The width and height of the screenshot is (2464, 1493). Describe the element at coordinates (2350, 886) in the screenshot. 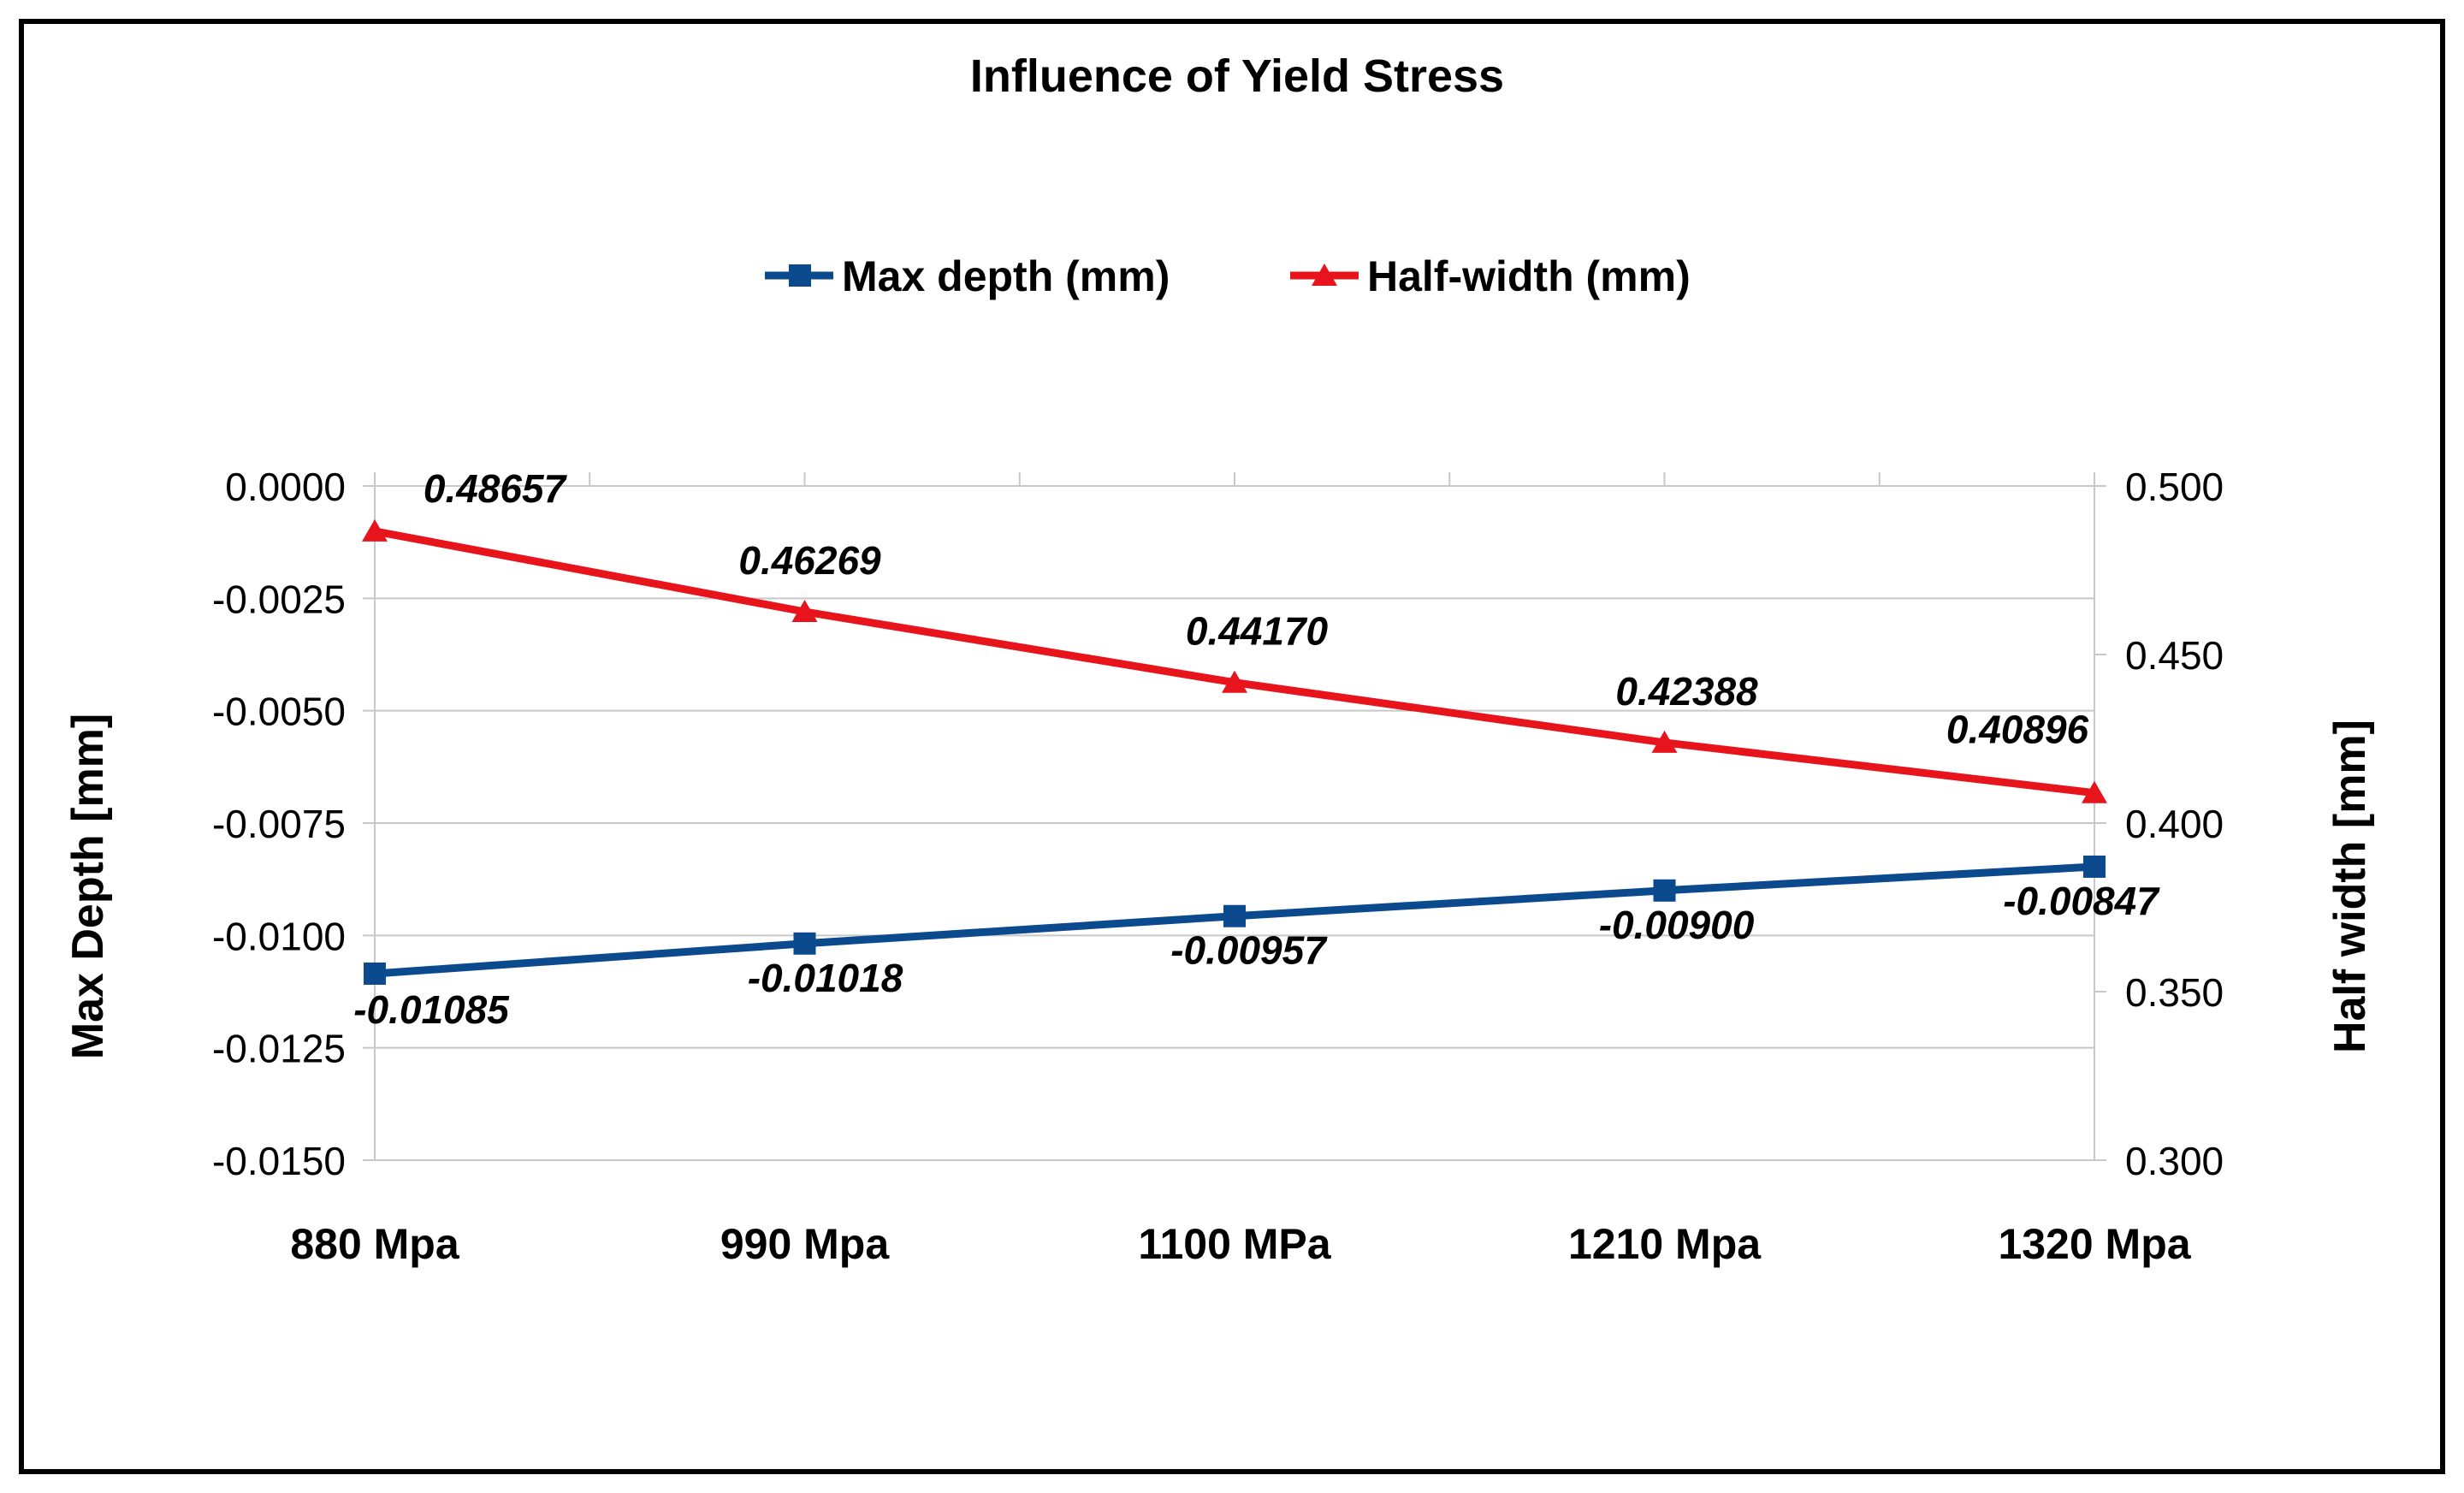

I see `y-axis-right-title: Half width [mm]` at that location.